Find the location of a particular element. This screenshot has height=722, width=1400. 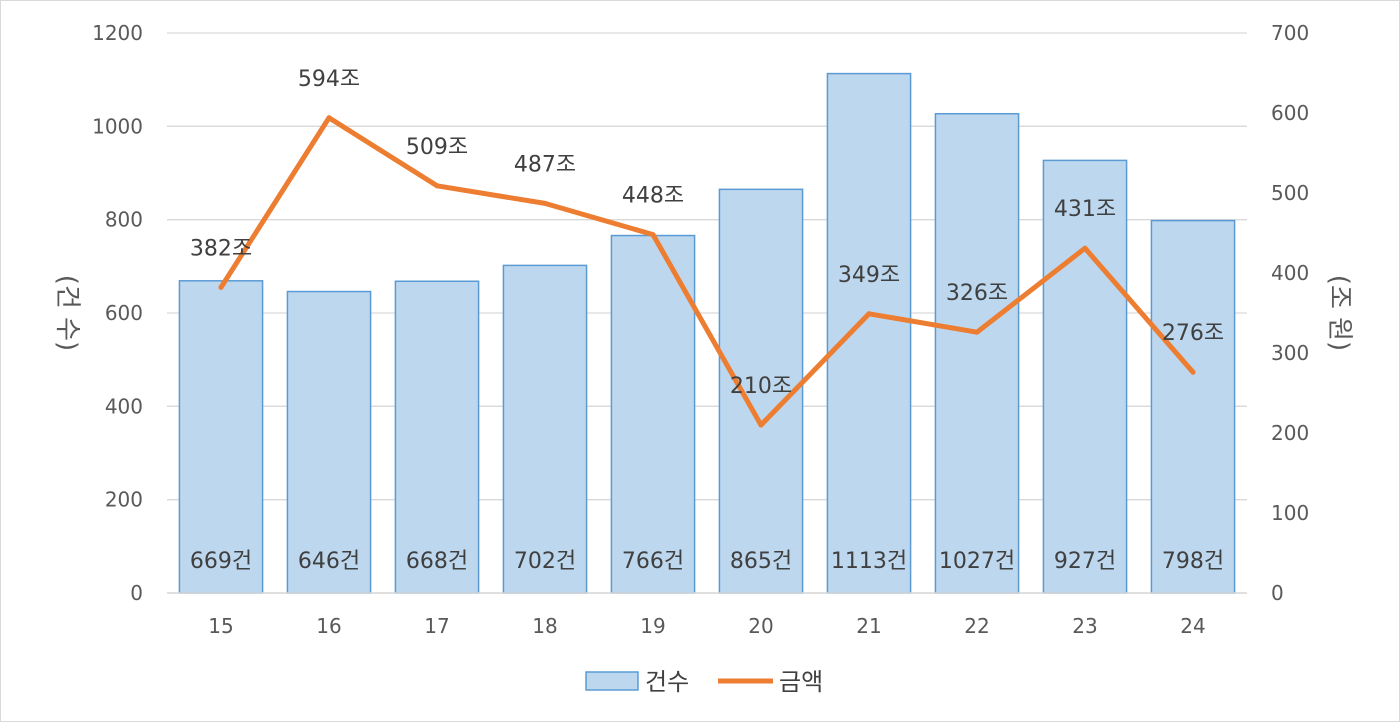

x-tick-label: 22 is located at coordinates (976, 626).